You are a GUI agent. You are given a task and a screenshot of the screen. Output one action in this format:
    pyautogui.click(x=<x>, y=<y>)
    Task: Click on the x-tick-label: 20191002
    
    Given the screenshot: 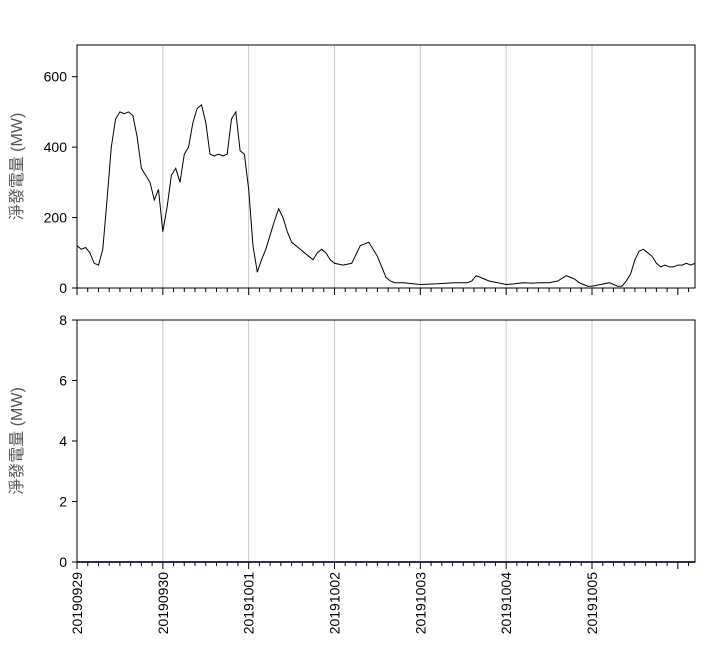 What is the action you would take?
    pyautogui.click(x=335, y=603)
    